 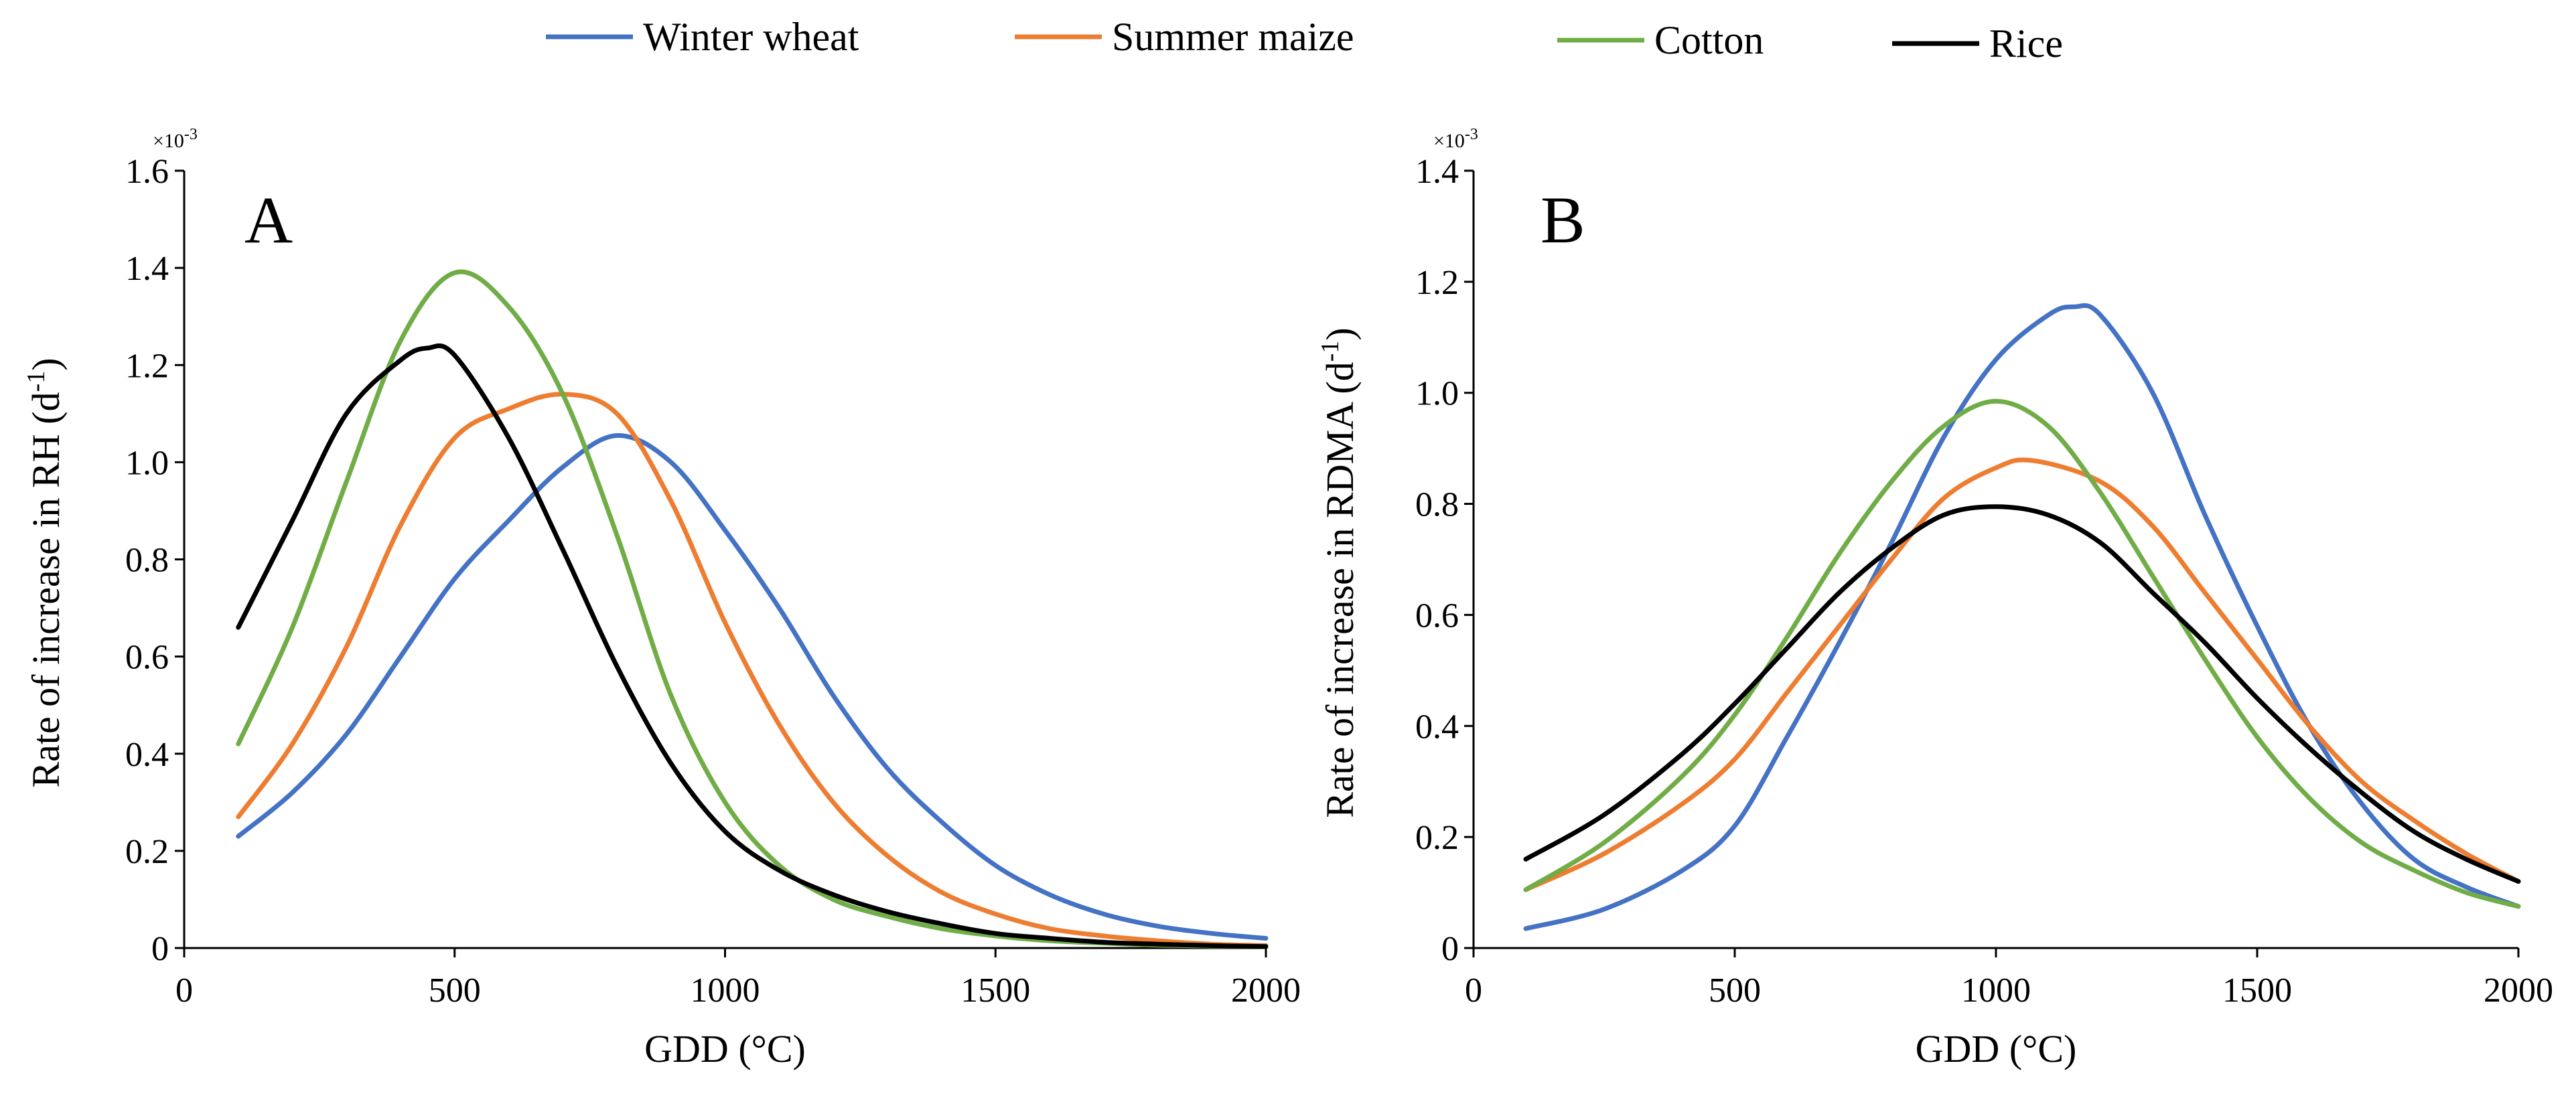 What do you see at coordinates (147, 172) in the screenshot?
I see `panel-a-y-tick-label: 1.6` at bounding box center [147, 172].